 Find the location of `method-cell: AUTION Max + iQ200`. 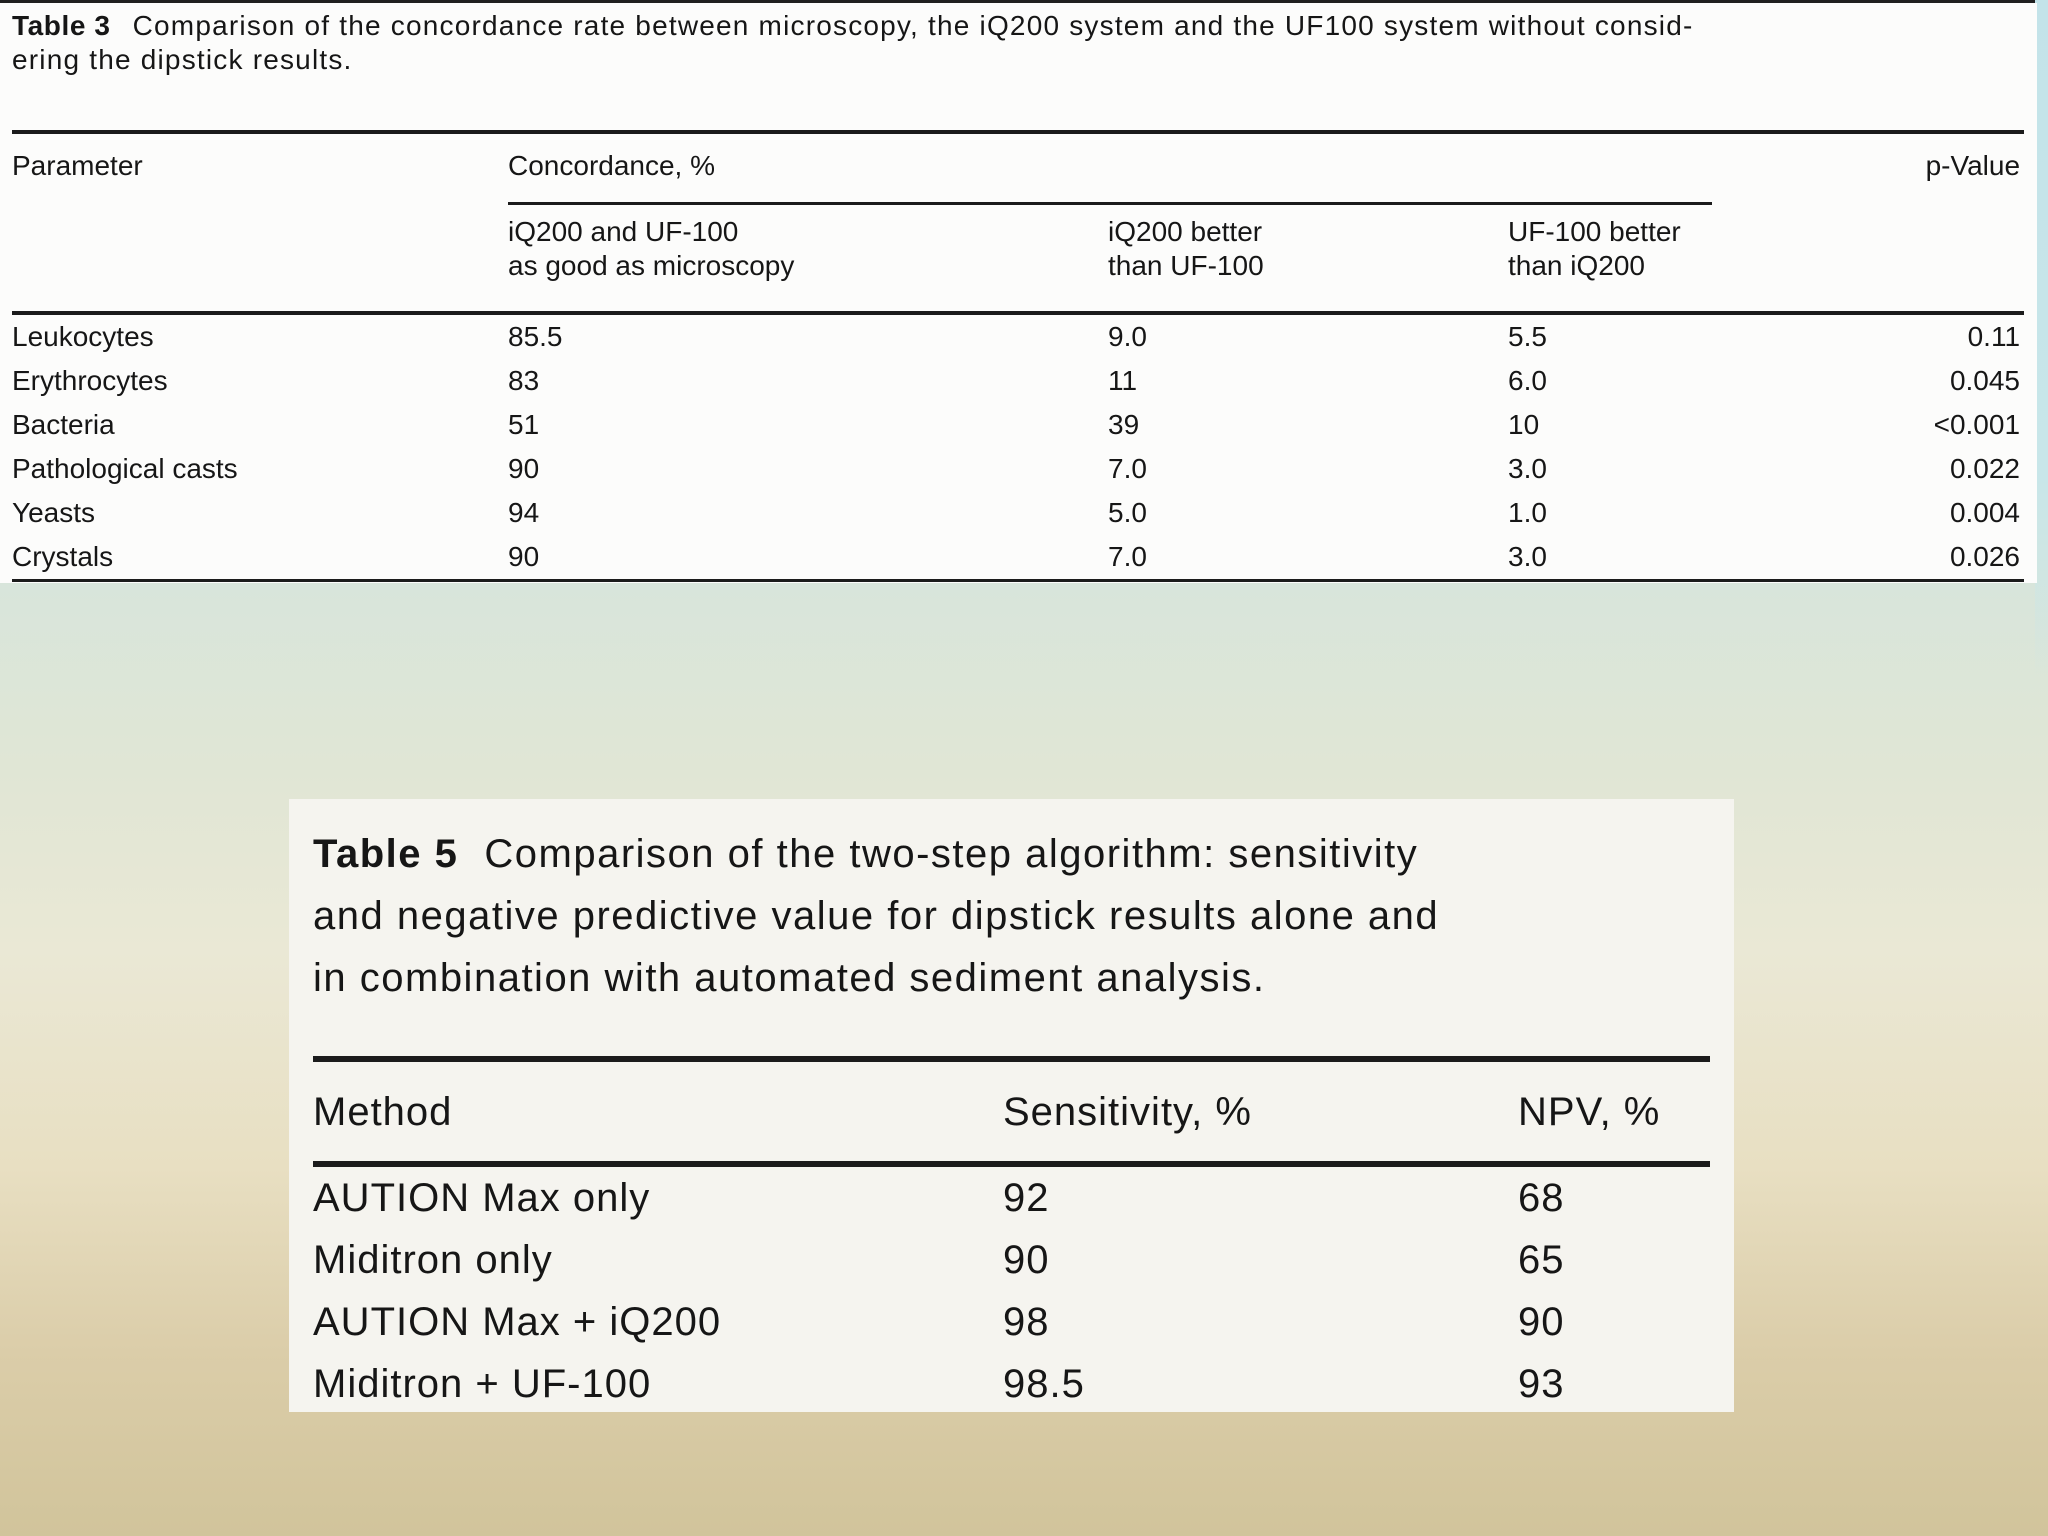

method-cell: AUTION Max + iQ200 is located at coordinates (517, 1322).